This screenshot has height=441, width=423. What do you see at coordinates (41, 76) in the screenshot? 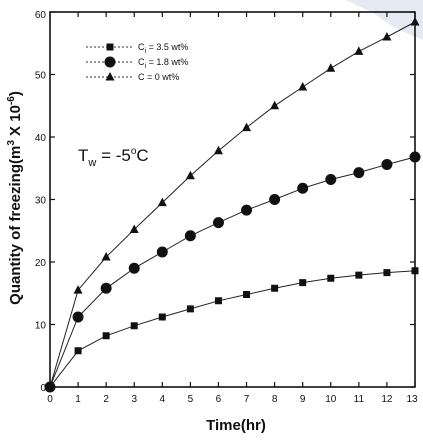
I see `y-tick-label: 50` at bounding box center [41, 76].